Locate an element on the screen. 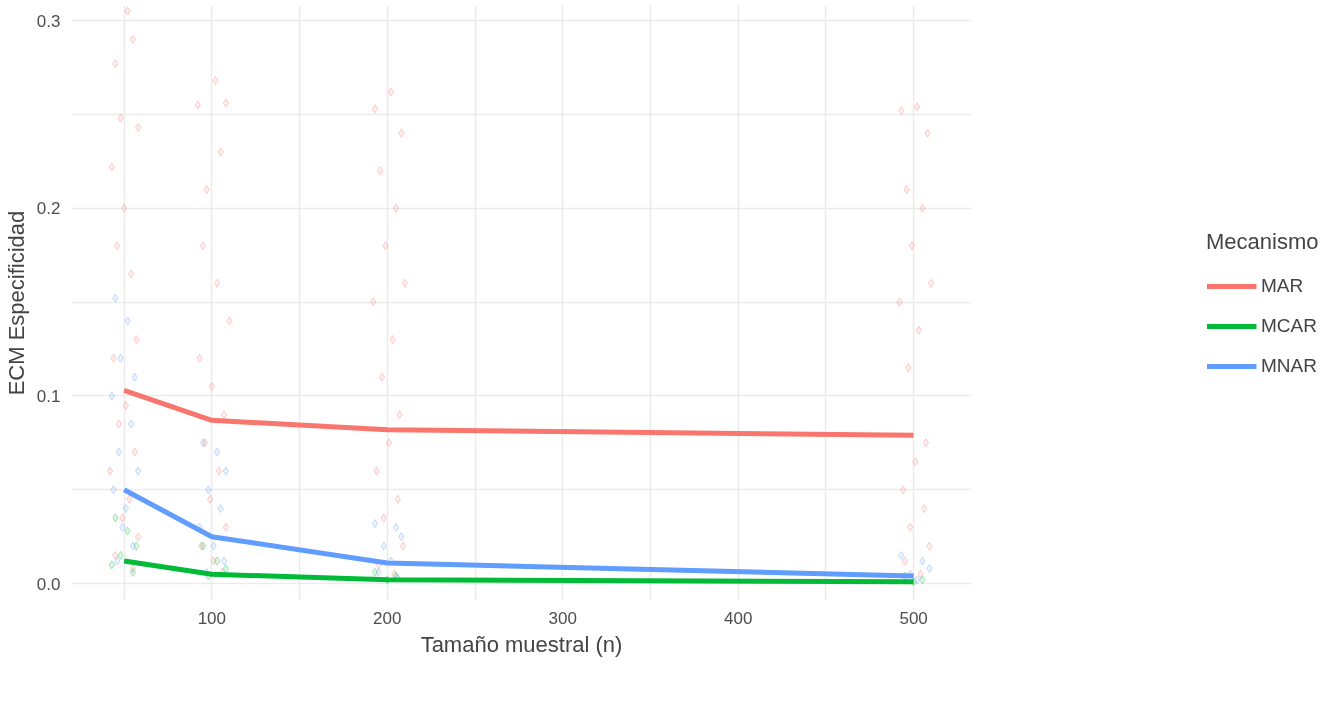 Image resolution: width=1330 pixels, height=718 pixels. x-tick-label: 100 is located at coordinates (212, 618).